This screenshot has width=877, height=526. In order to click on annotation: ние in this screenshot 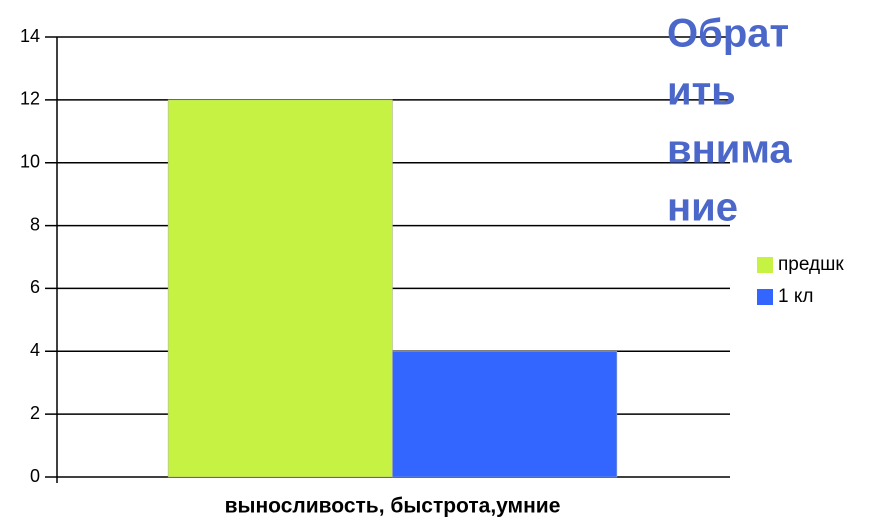, I will do `click(702, 208)`.